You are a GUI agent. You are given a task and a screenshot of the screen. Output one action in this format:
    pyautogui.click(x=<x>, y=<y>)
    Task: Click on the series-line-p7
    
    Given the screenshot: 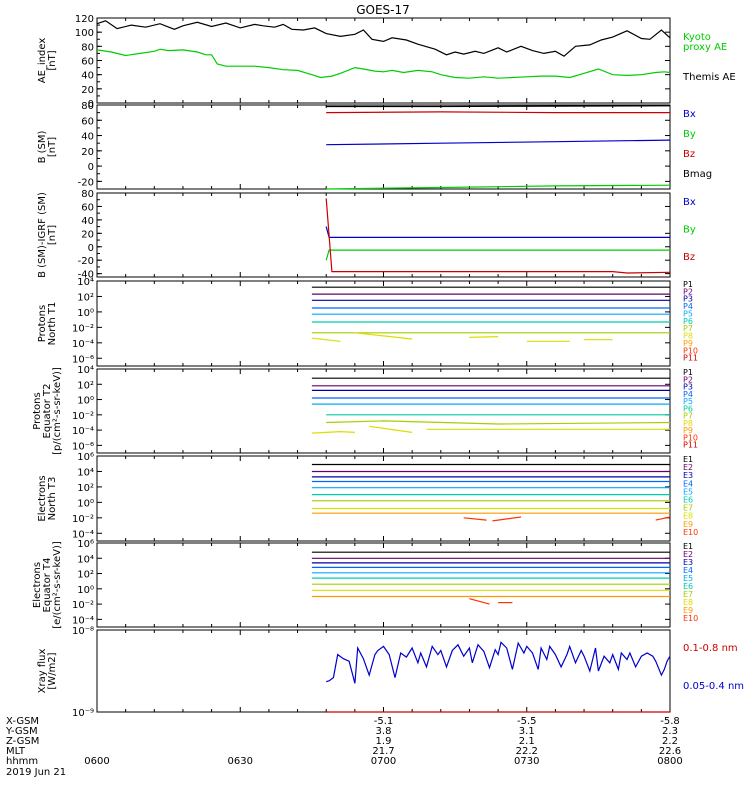 What is the action you would take?
    pyautogui.click(x=498, y=422)
    